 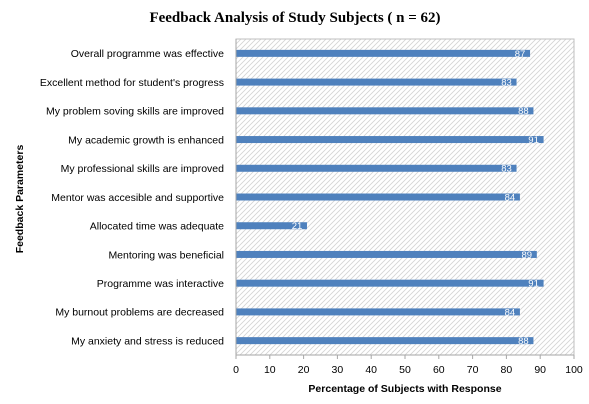 What do you see at coordinates (527, 255) in the screenshot?
I see `data-label: 89` at bounding box center [527, 255].